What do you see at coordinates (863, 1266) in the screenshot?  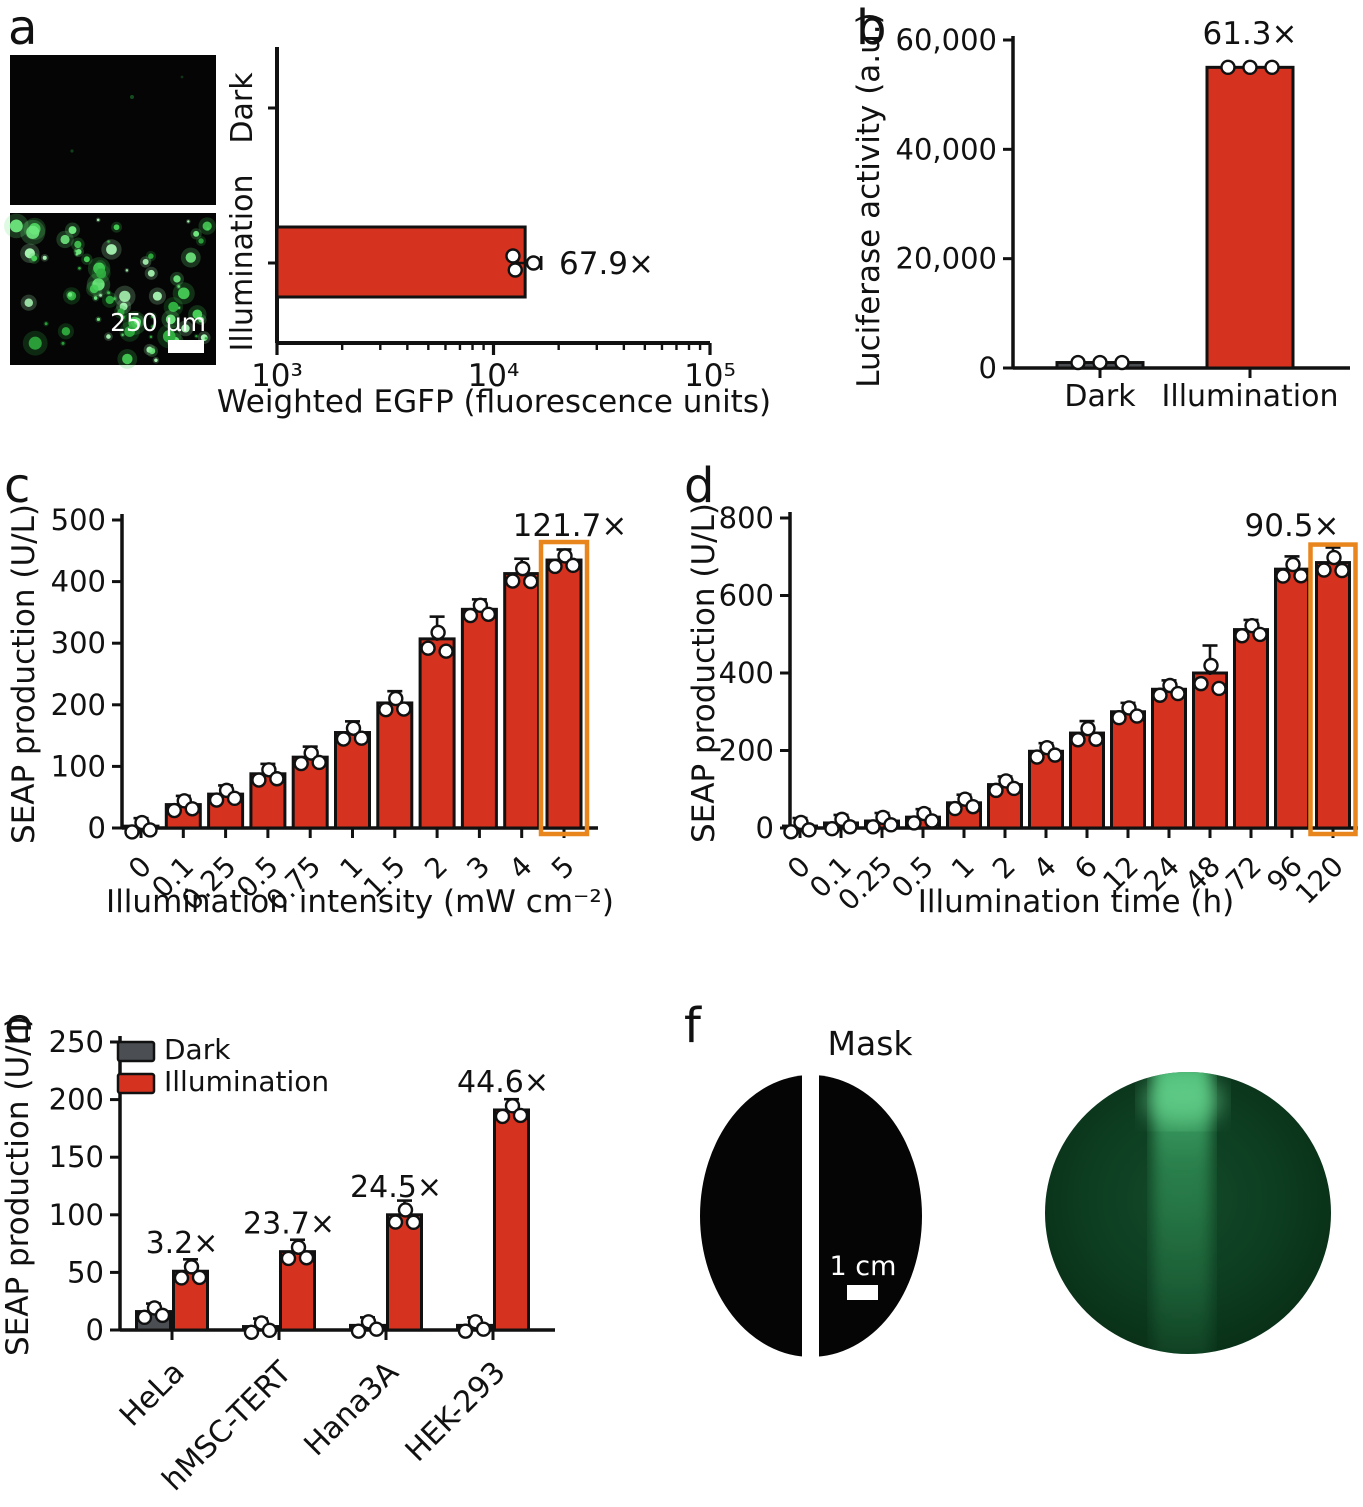 I see `scale-bar-label: 1 cm` at bounding box center [863, 1266].